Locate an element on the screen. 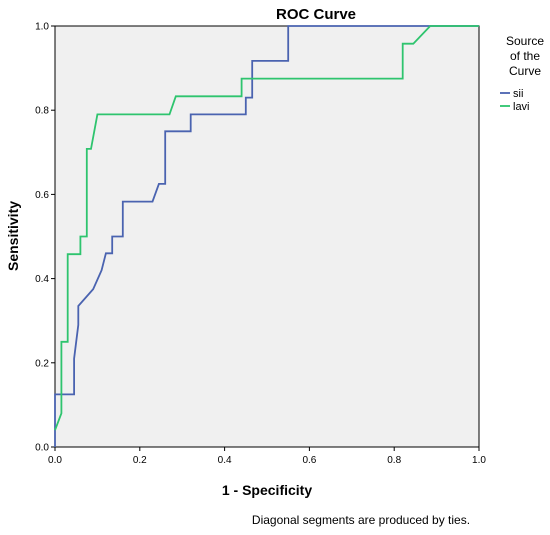 Image resolution: width=550 pixels, height=535 pixels. legend-title-line: Curve is located at coordinates (525, 71).